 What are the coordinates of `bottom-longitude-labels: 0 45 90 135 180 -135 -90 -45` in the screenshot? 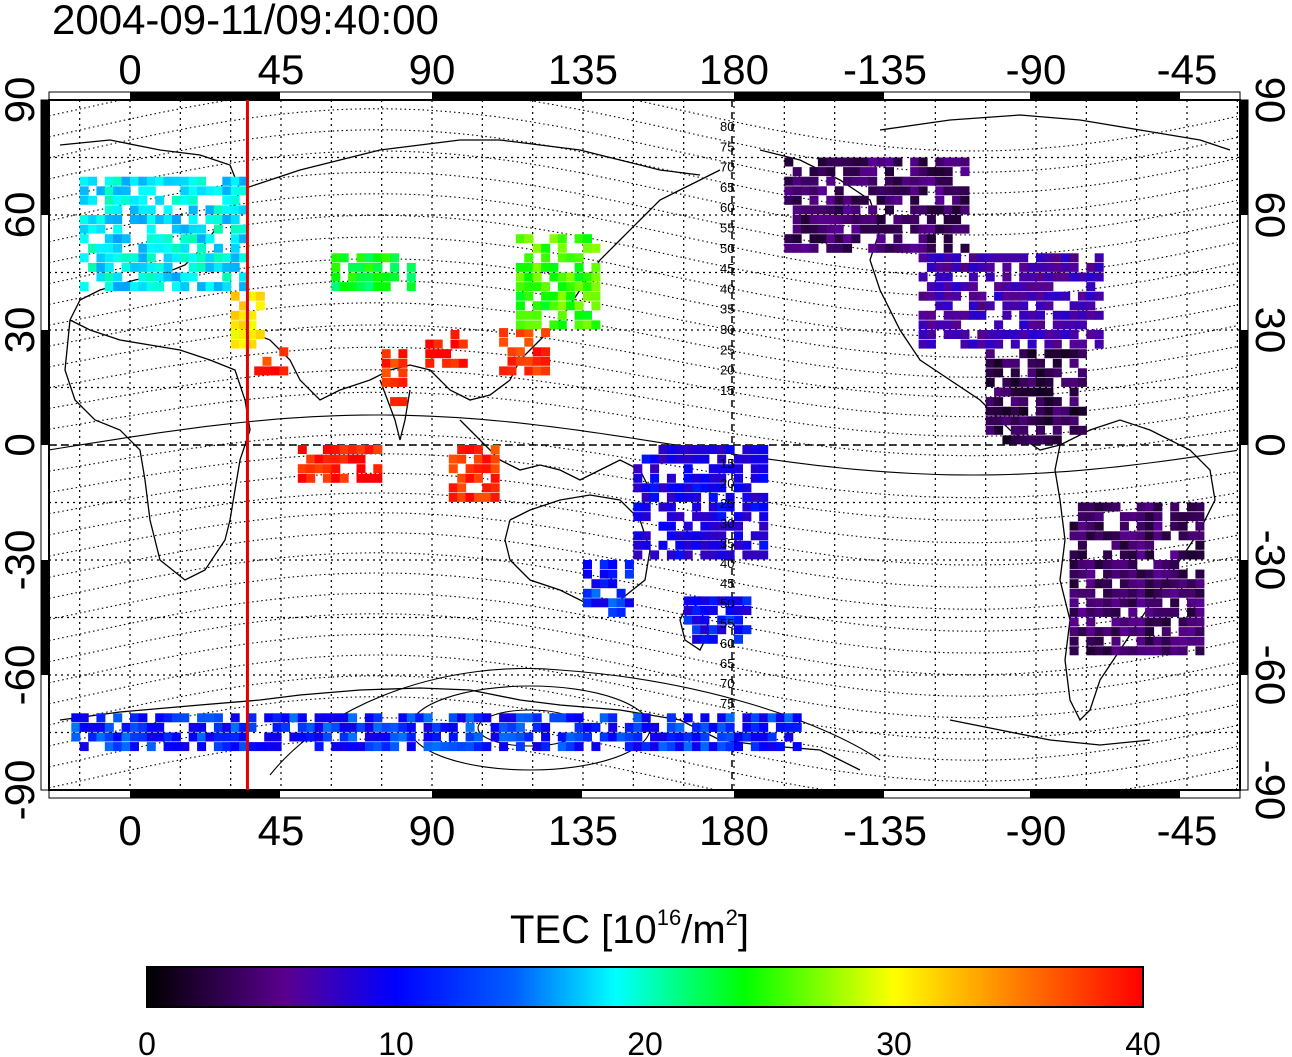 It's located at (667, 830).